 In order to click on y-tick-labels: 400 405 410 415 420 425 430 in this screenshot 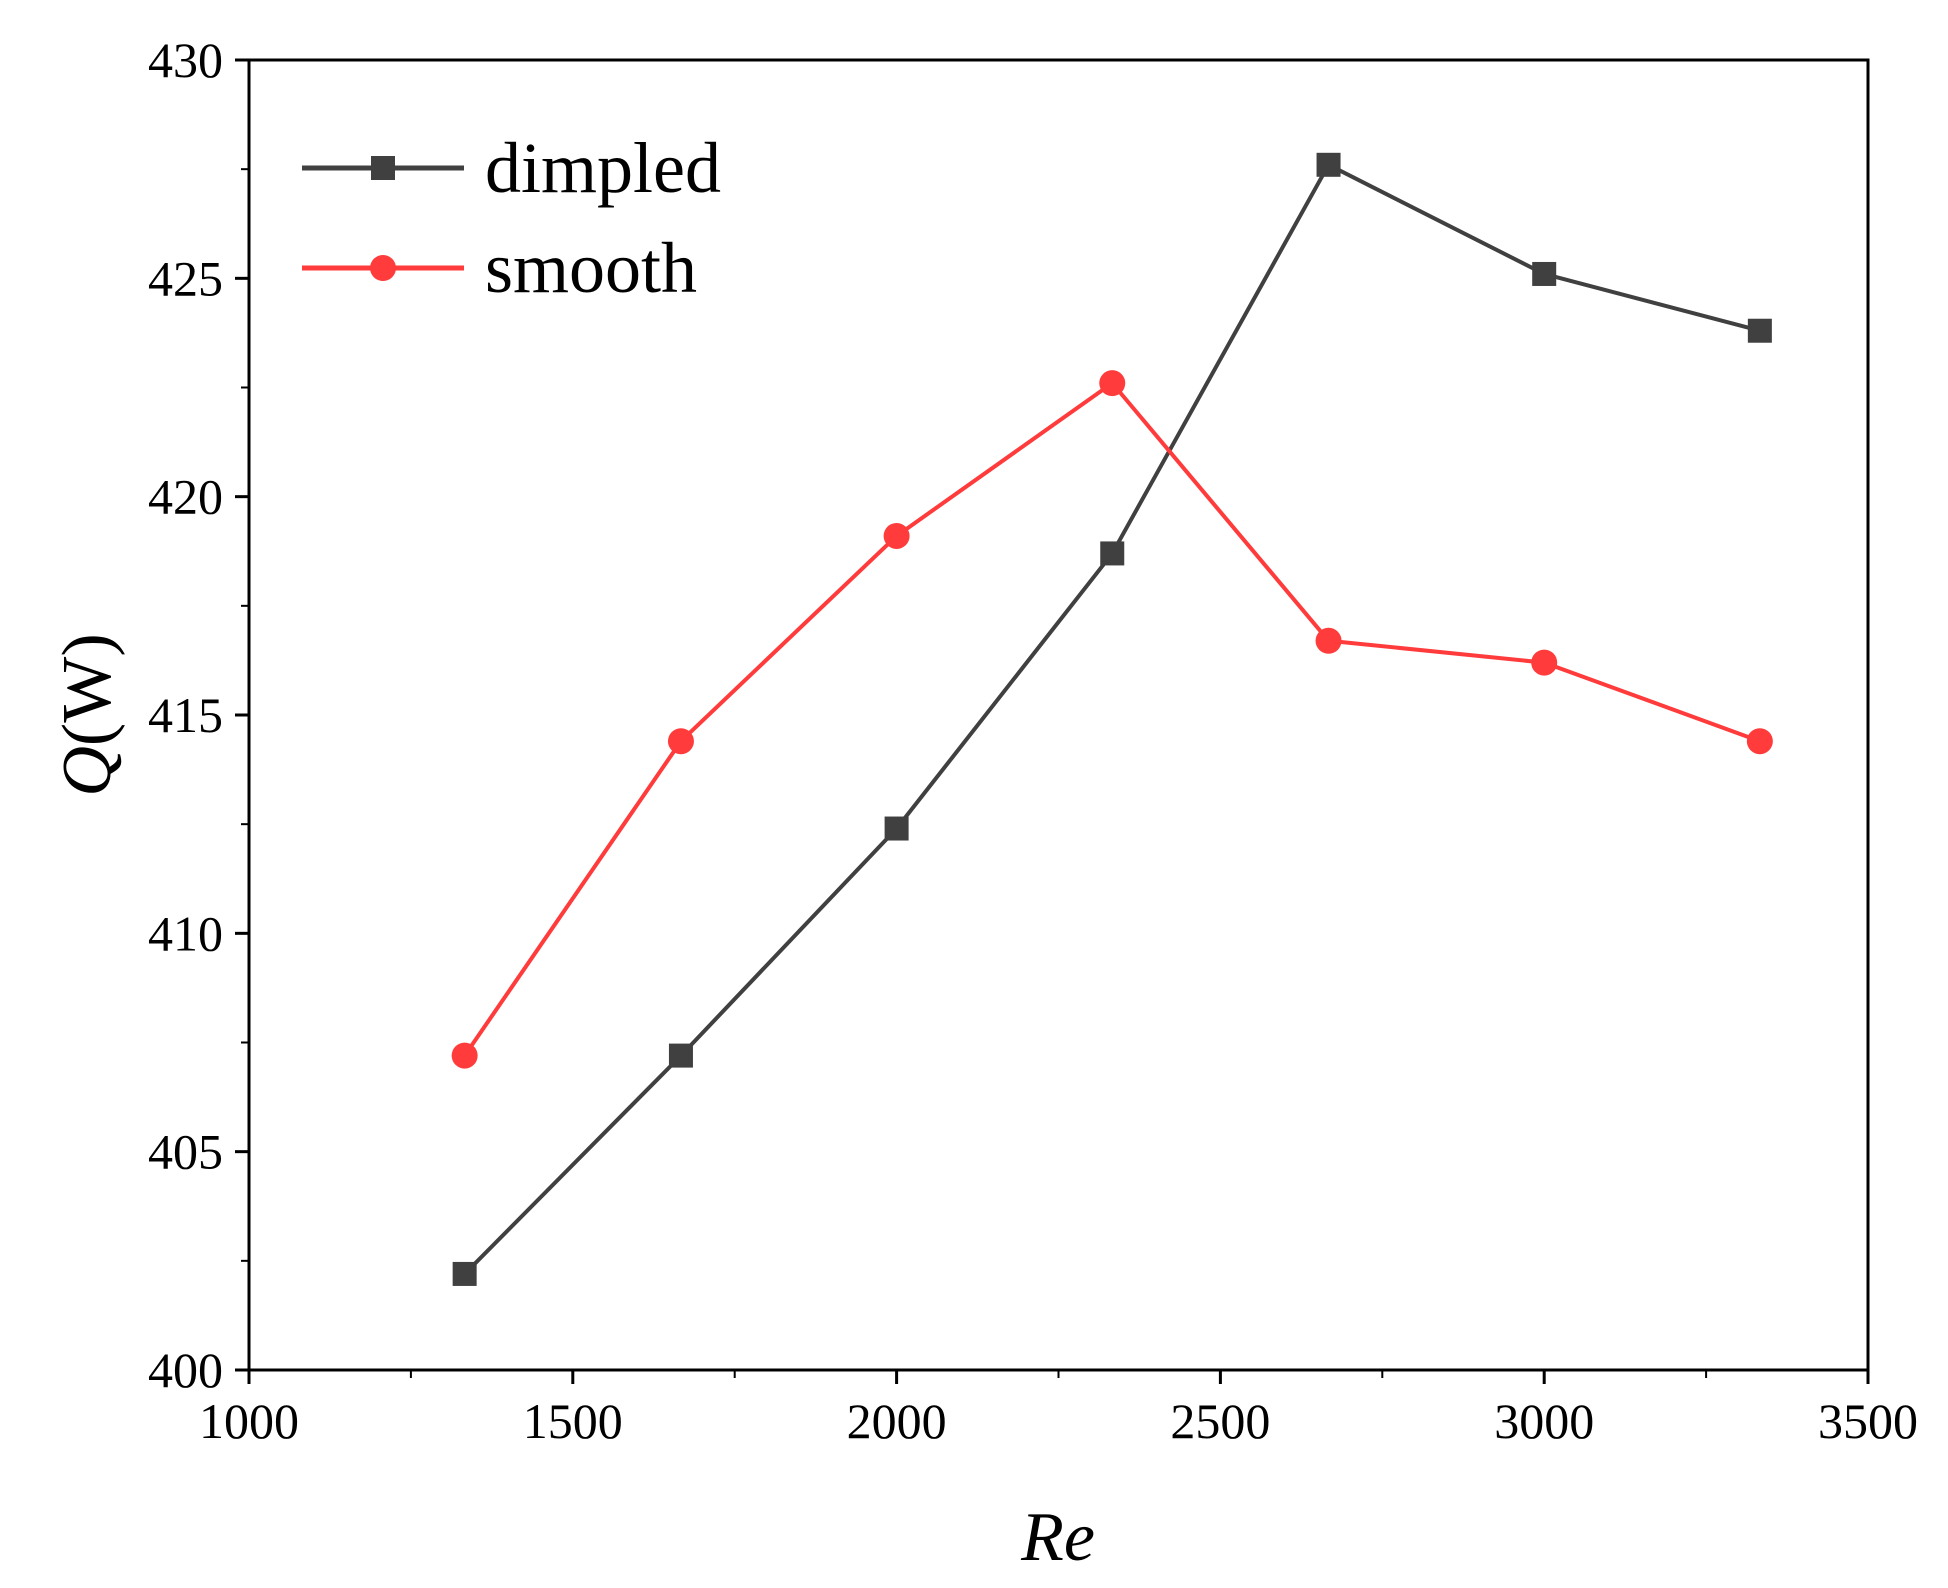, I will do `click(185, 715)`.